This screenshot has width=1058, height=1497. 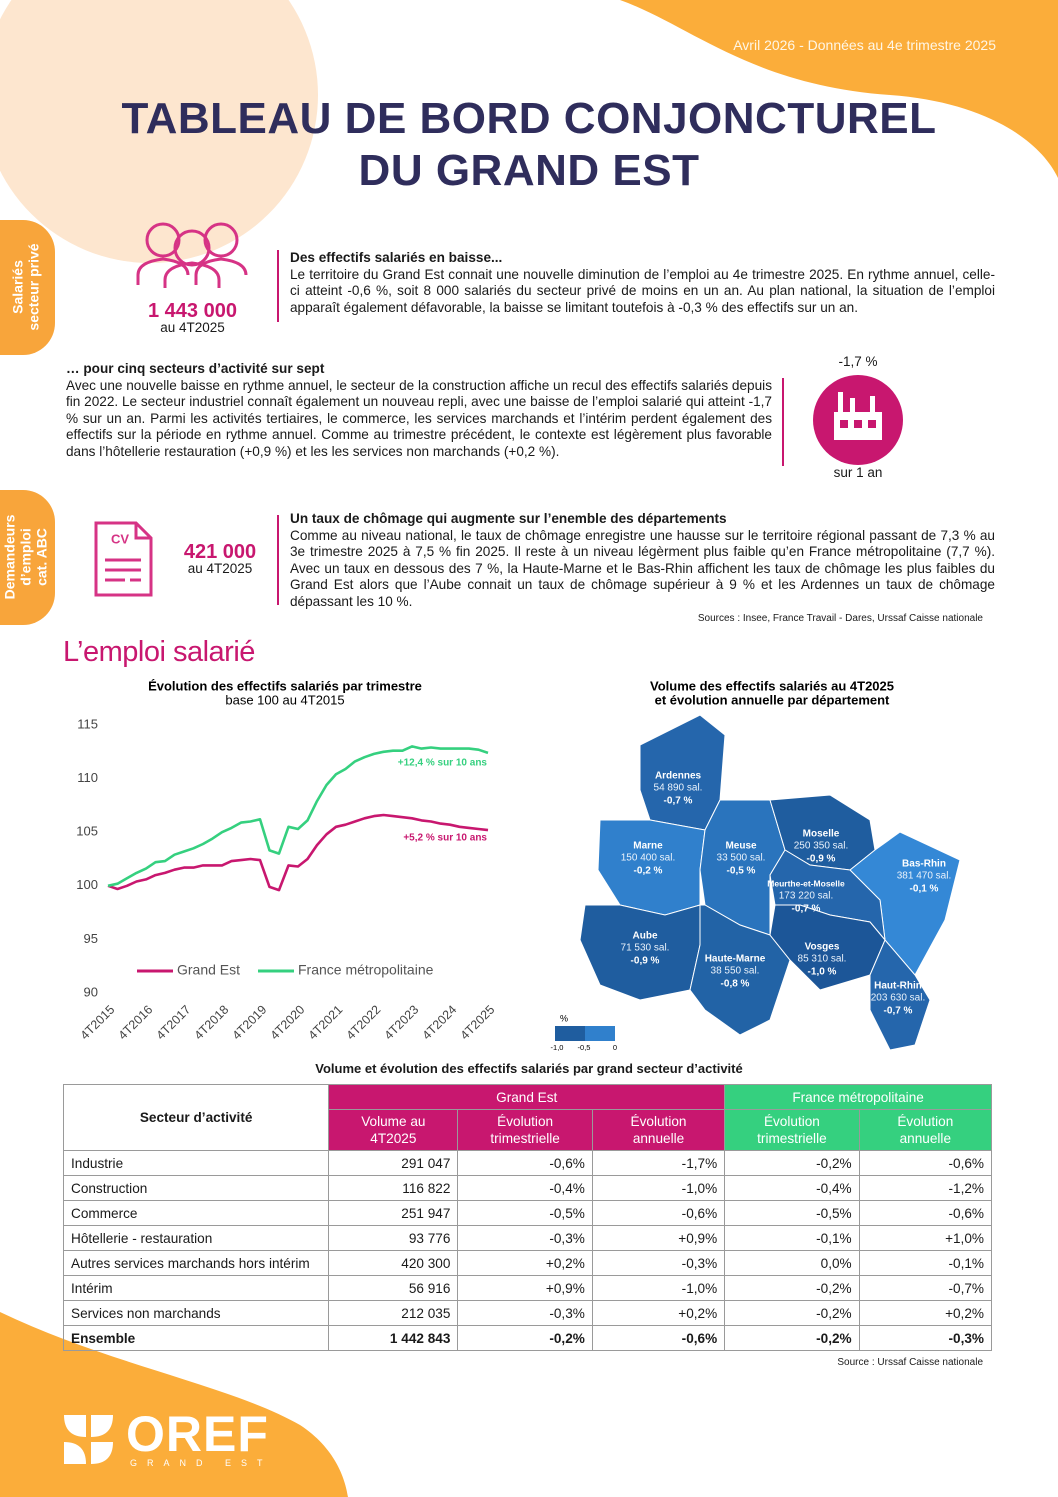 I want to click on y-tick-label: 105, so click(x=87, y=831).